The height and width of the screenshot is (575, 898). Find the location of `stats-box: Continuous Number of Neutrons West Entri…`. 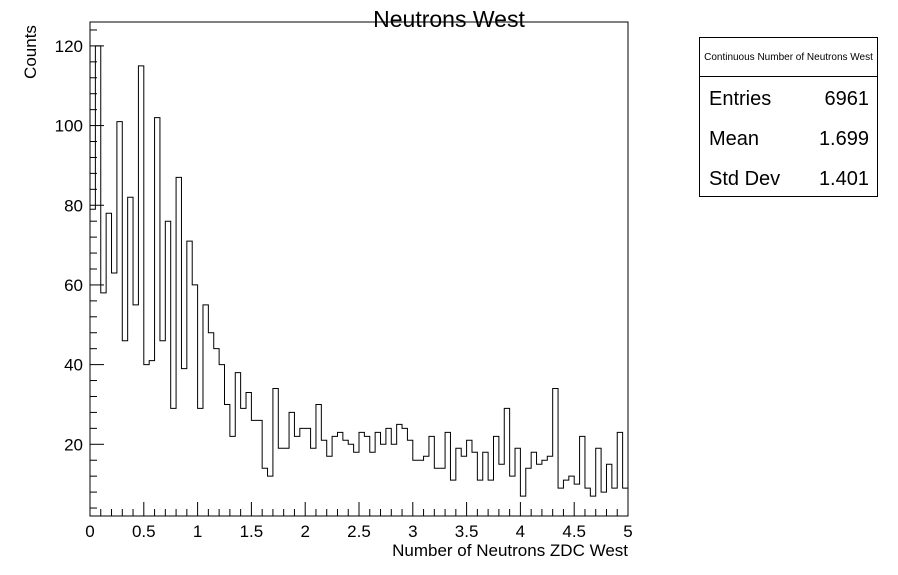

stats-box: Continuous Number of Neutrons West Entri… is located at coordinates (788, 117).